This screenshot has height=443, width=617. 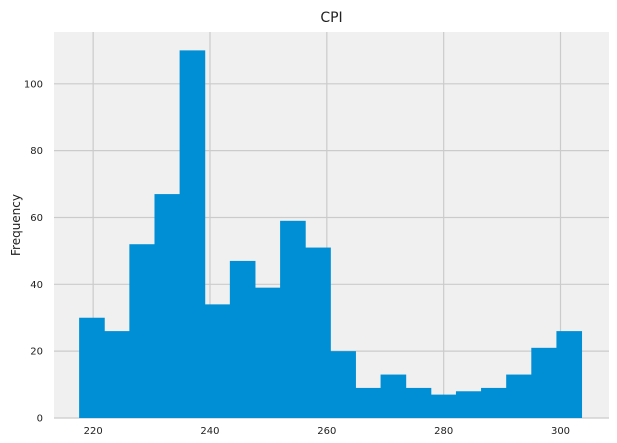 What do you see at coordinates (33, 251) in the screenshot?
I see `y-axis-ticks: 0 20 40 60 80 100` at bounding box center [33, 251].